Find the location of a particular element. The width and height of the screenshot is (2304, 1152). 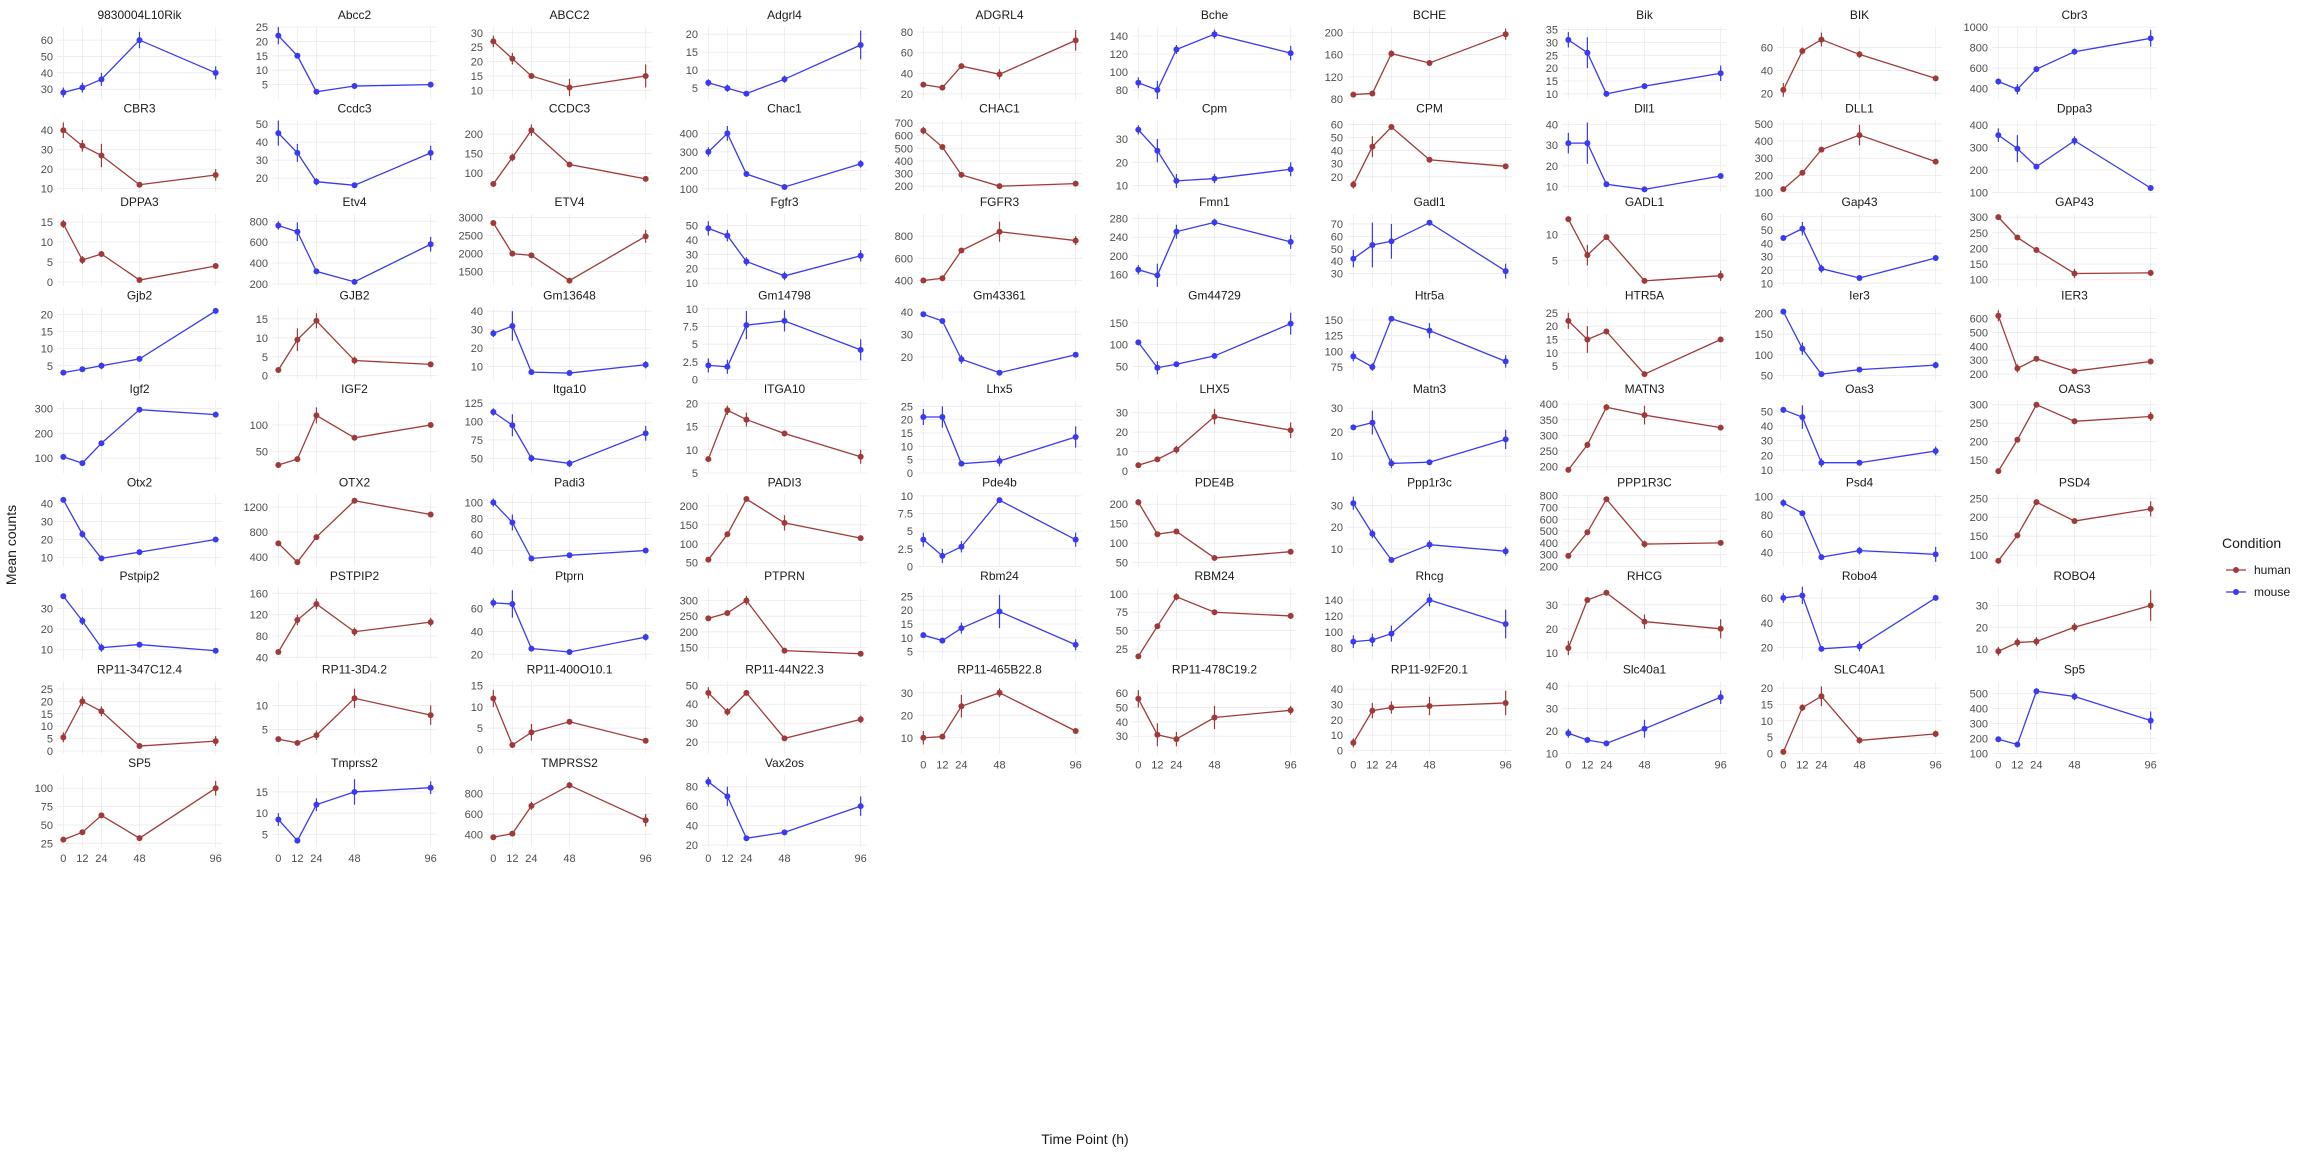

y-tick-label: 60 is located at coordinates (907, 54).